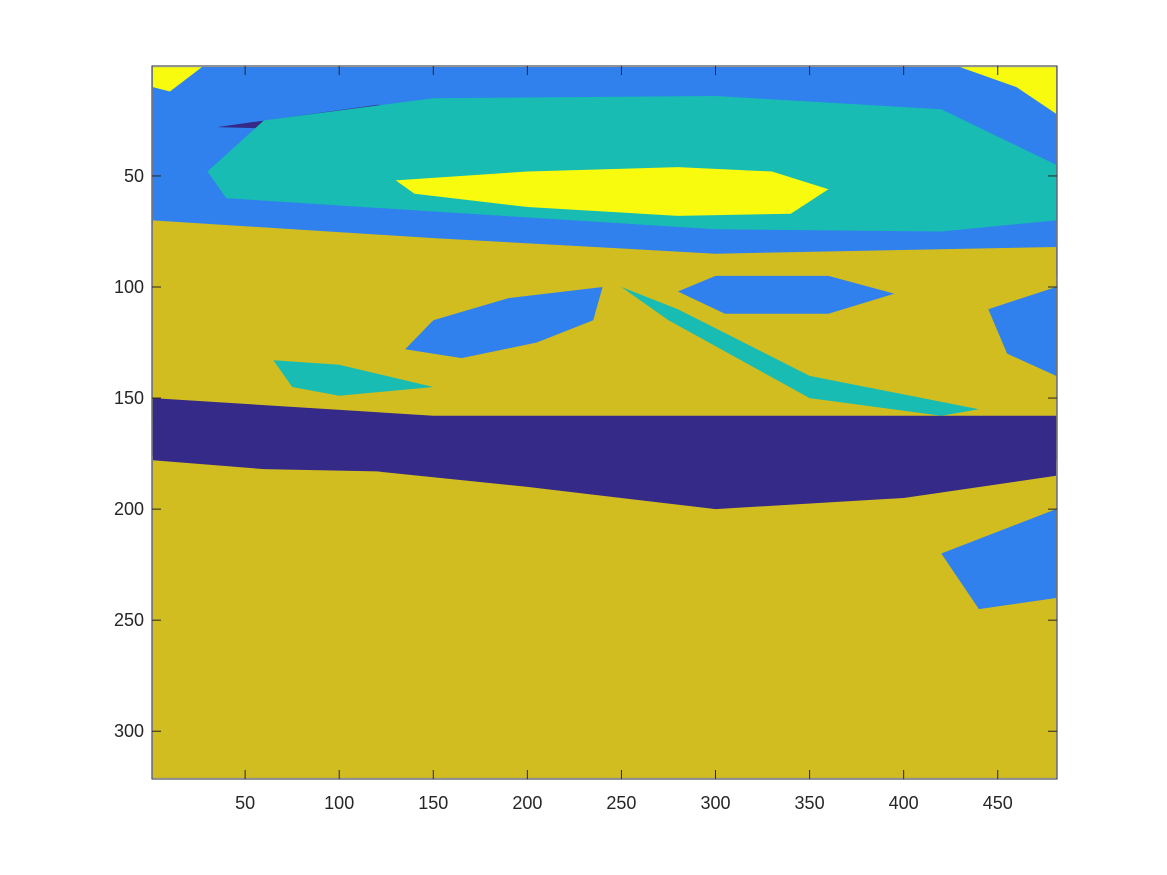 The image size is (1167, 875). What do you see at coordinates (339, 803) in the screenshot?
I see `x-tick-label: 100` at bounding box center [339, 803].